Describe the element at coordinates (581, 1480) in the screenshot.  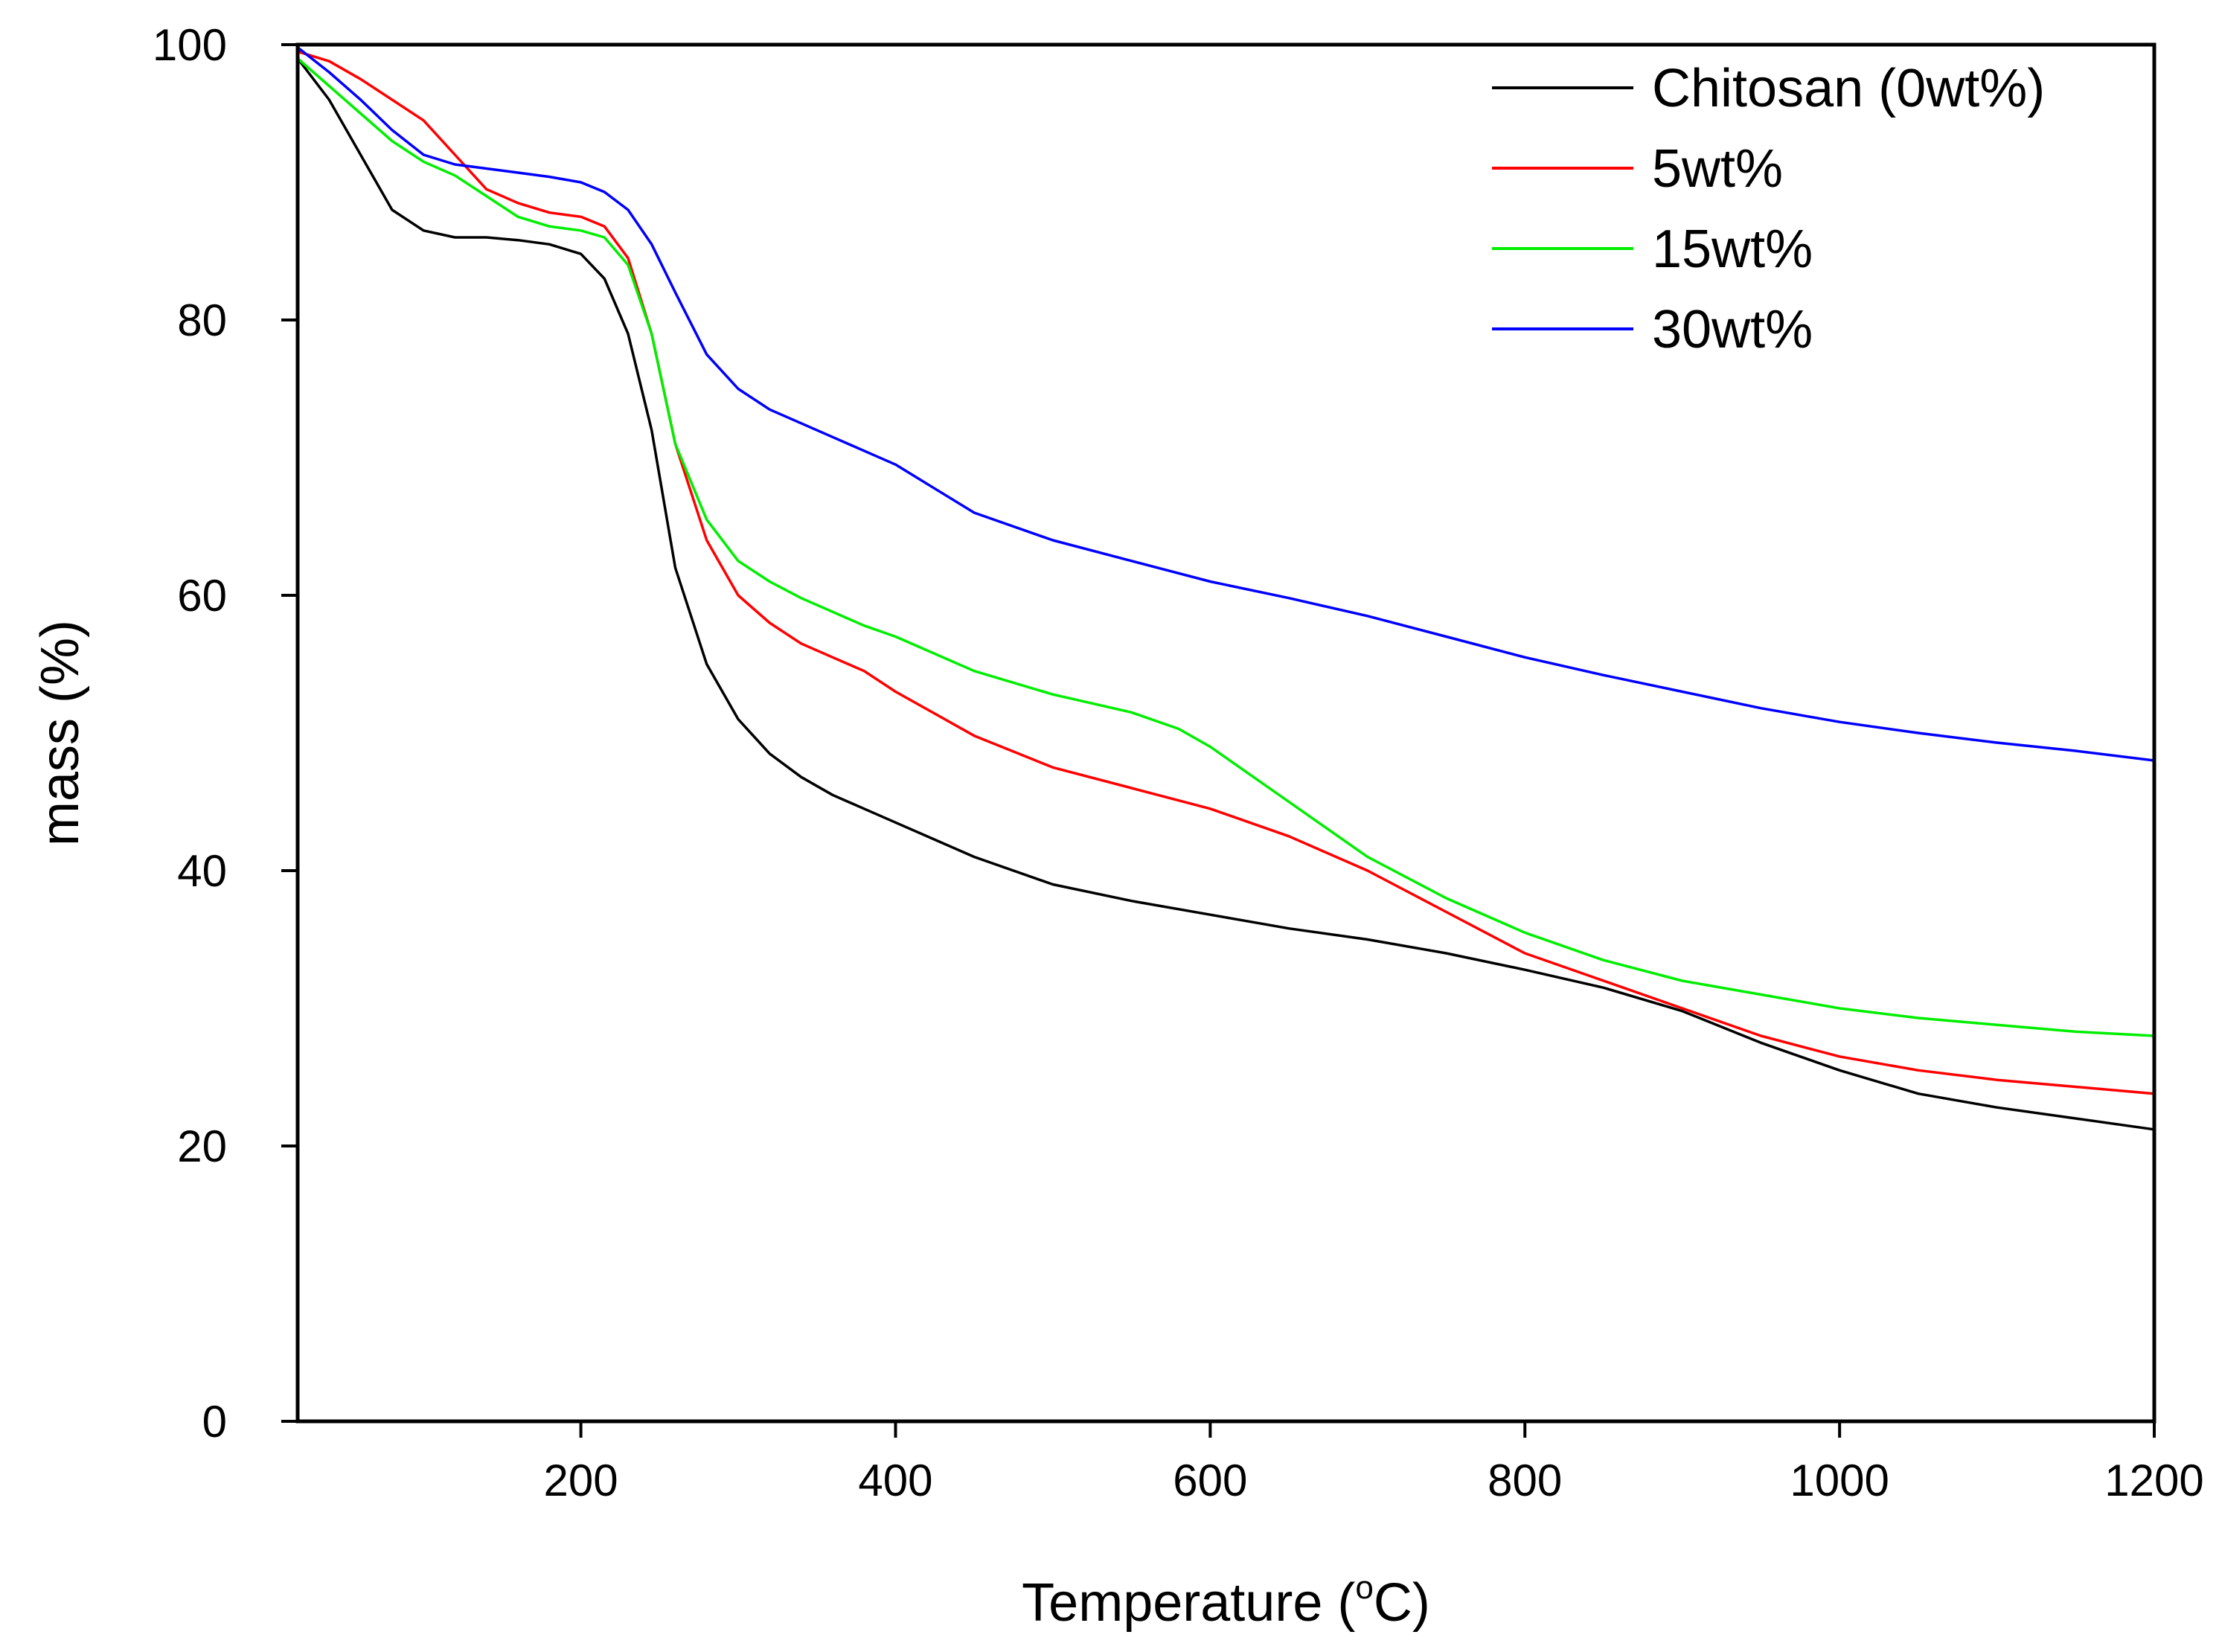
I see `x-tick-label: 200` at that location.